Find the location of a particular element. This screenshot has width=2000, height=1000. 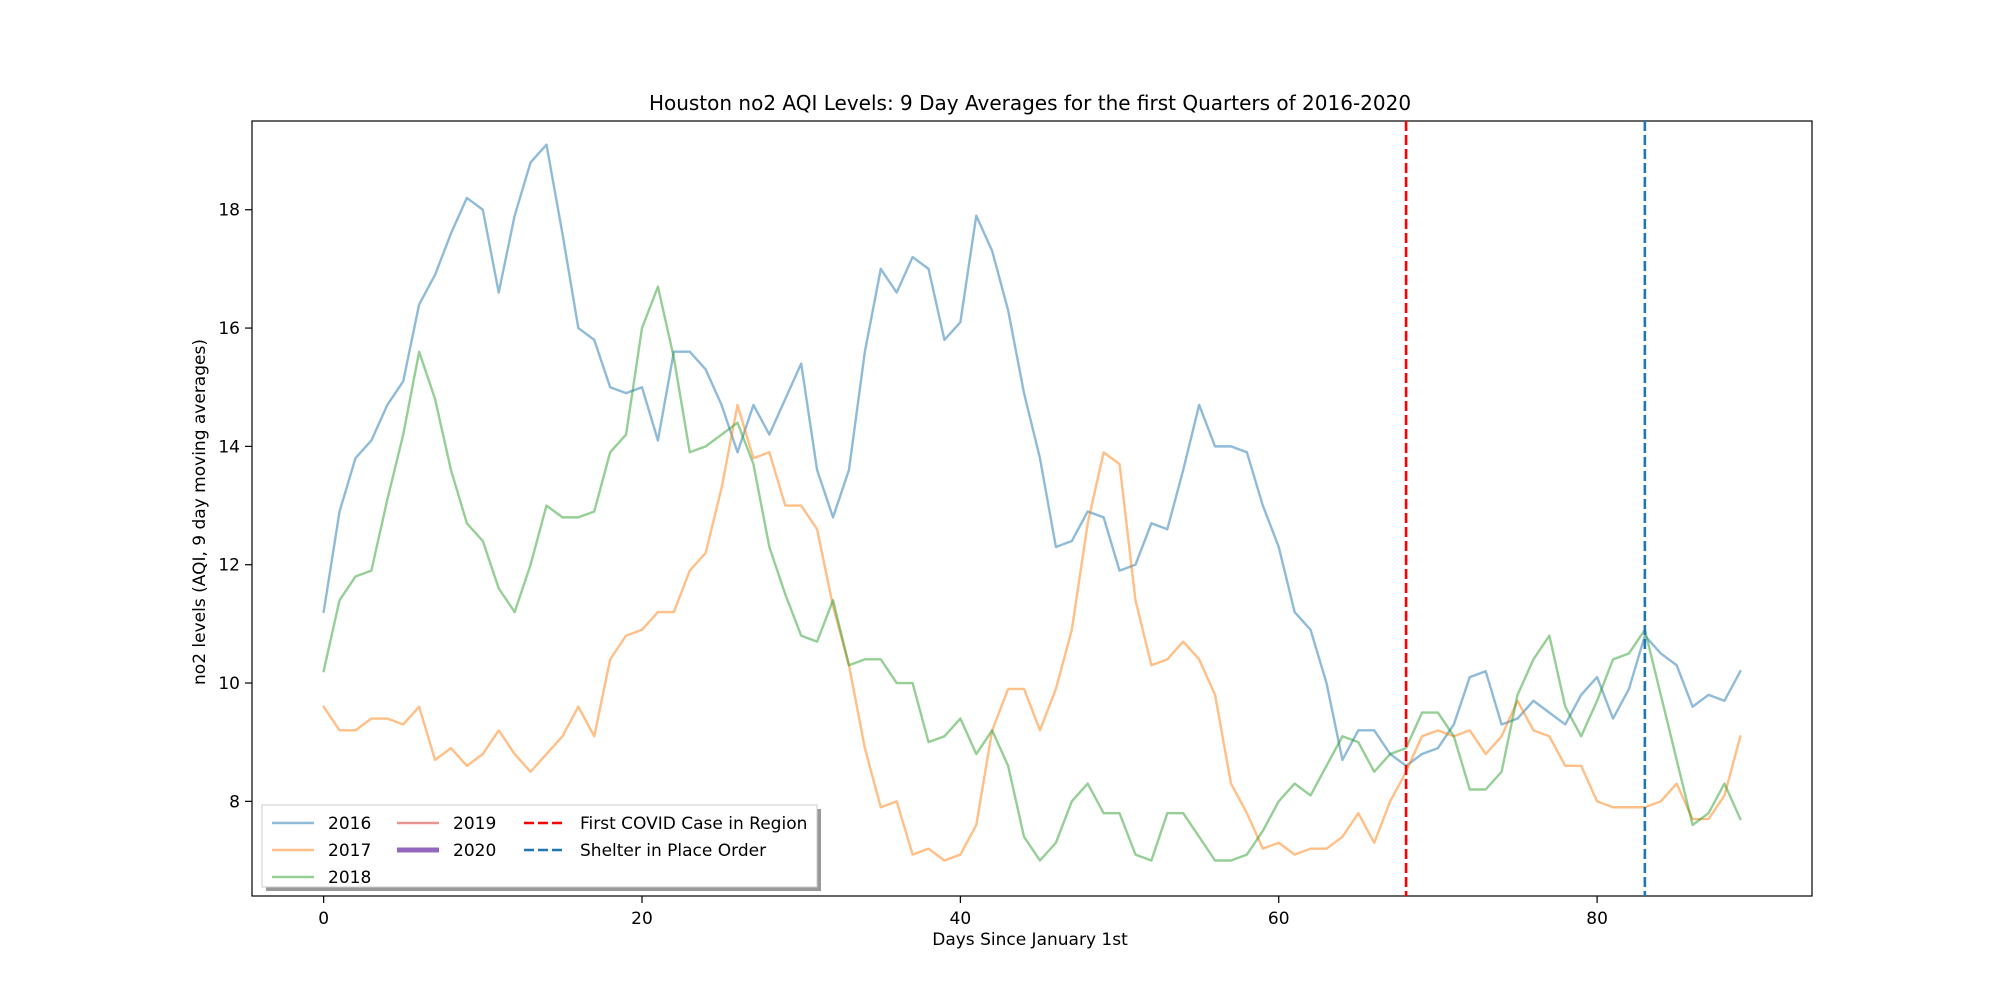

x-tick-label: 40 is located at coordinates (961, 919).